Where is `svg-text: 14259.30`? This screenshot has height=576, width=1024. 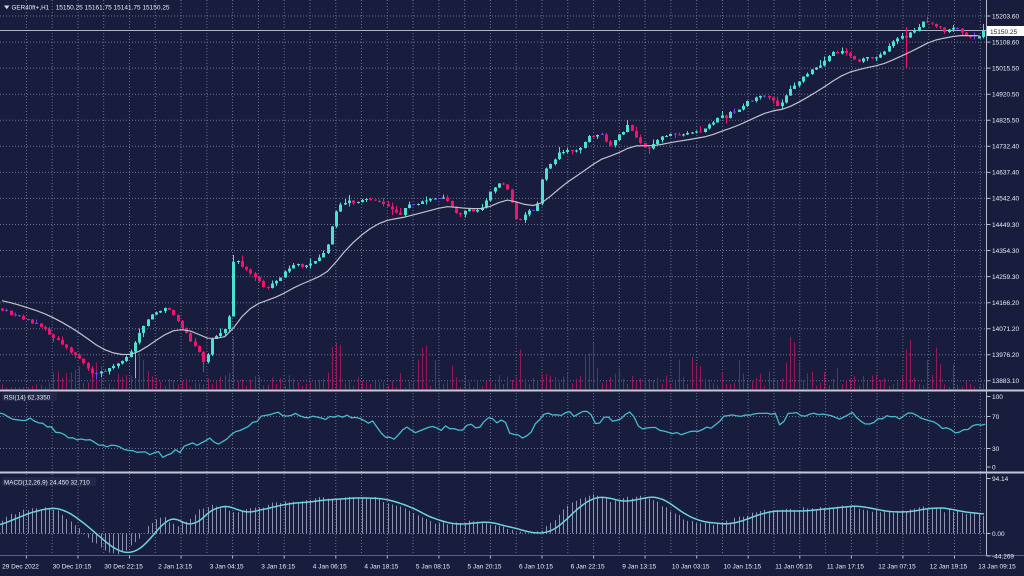
svg-text: 14259.30 is located at coordinates (1005, 277).